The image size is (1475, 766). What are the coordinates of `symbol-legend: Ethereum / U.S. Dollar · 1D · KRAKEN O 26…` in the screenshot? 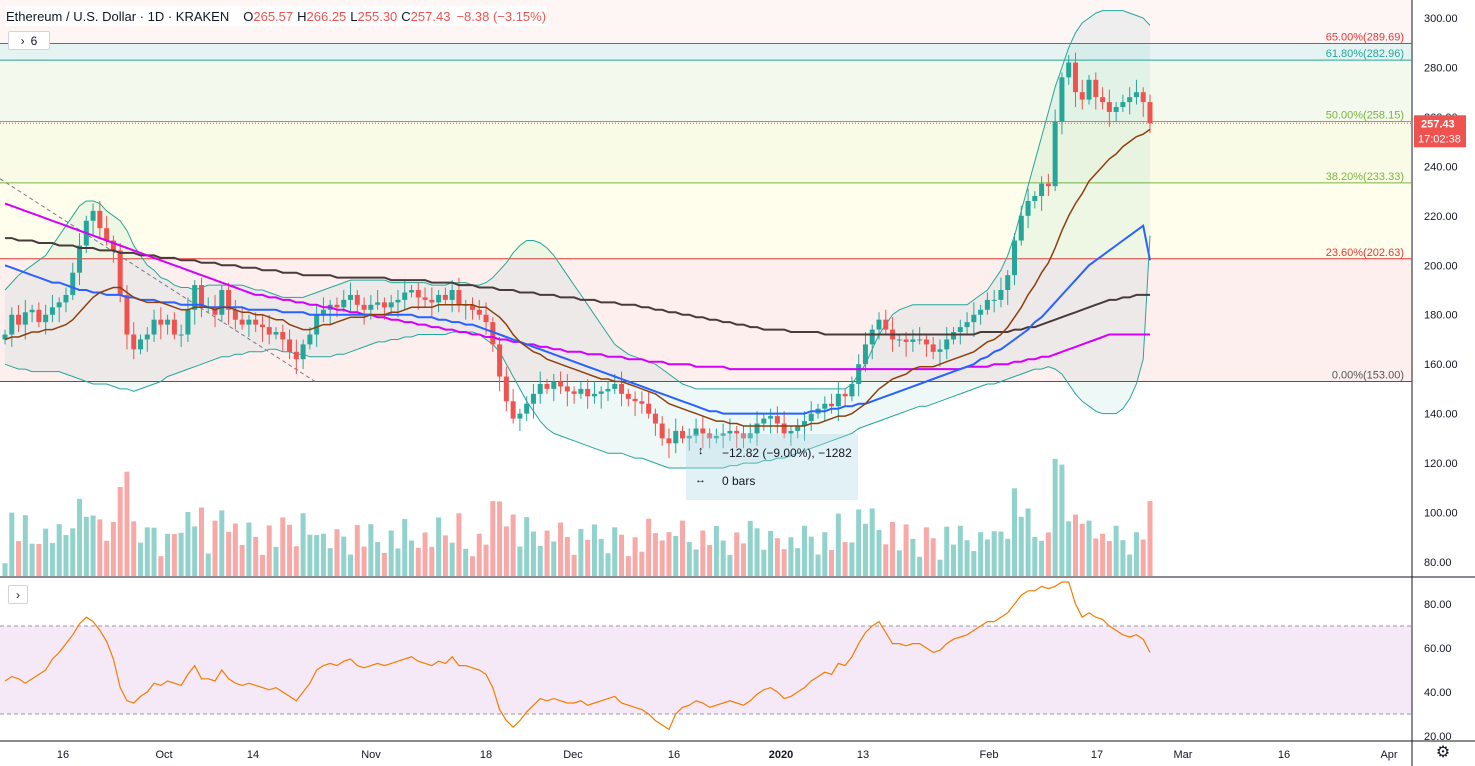 It's located at (276, 16).